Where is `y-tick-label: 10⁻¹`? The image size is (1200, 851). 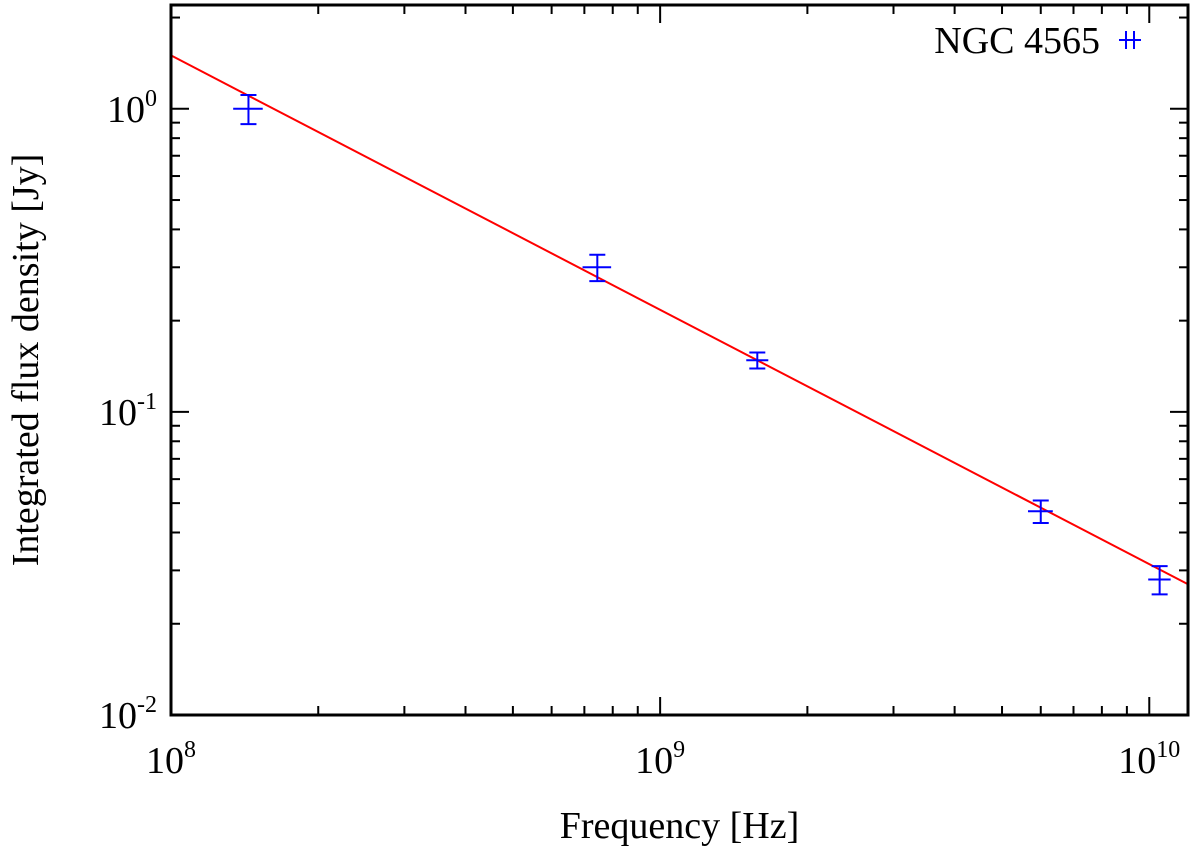
y-tick-label: 10⁻¹ is located at coordinates (128, 411).